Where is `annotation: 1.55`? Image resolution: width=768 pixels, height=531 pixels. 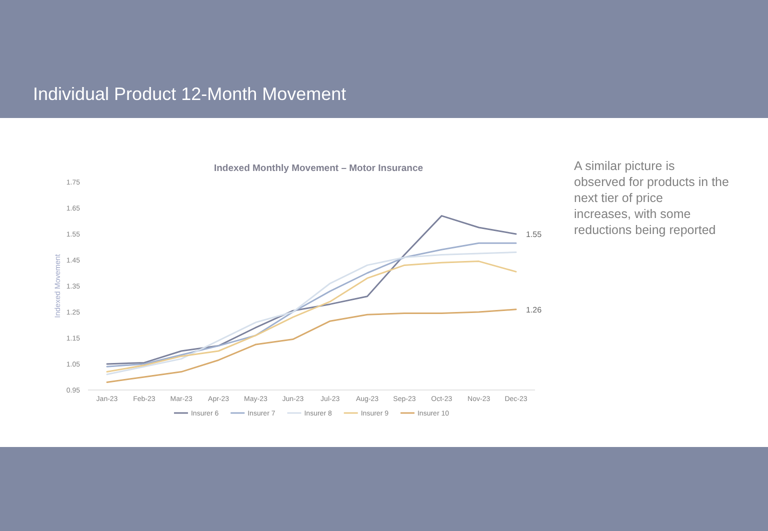
annotation: 1.55 is located at coordinates (534, 234).